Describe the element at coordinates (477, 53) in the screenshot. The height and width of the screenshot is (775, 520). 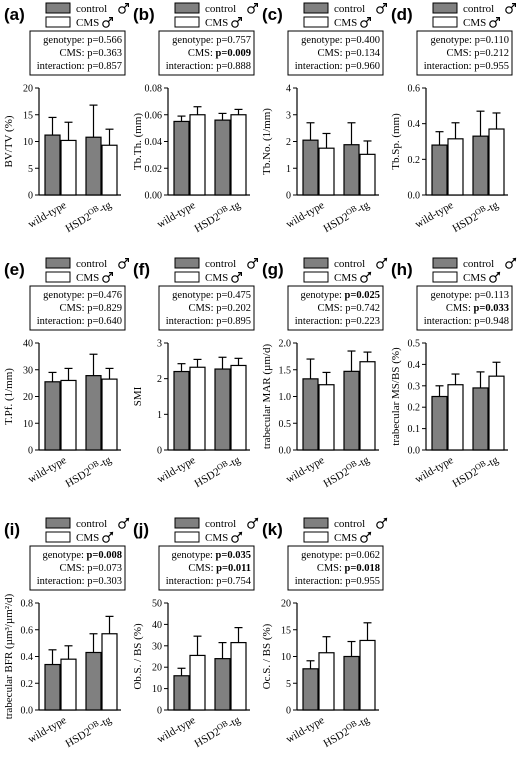
I see `stats-line: CMS: p=0.212` at that location.